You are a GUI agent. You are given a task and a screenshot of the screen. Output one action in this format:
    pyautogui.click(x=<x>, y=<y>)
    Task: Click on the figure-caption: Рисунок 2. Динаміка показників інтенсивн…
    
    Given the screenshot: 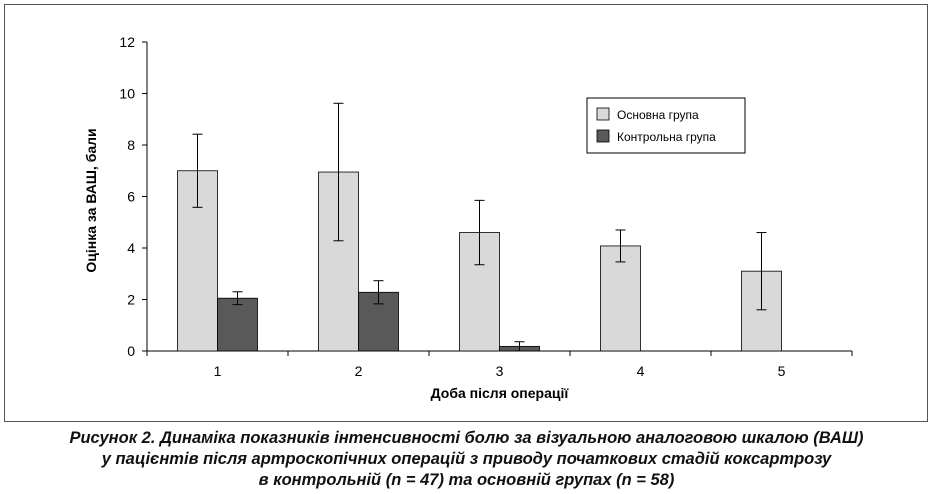 What is the action you would take?
    pyautogui.click(x=466, y=459)
    